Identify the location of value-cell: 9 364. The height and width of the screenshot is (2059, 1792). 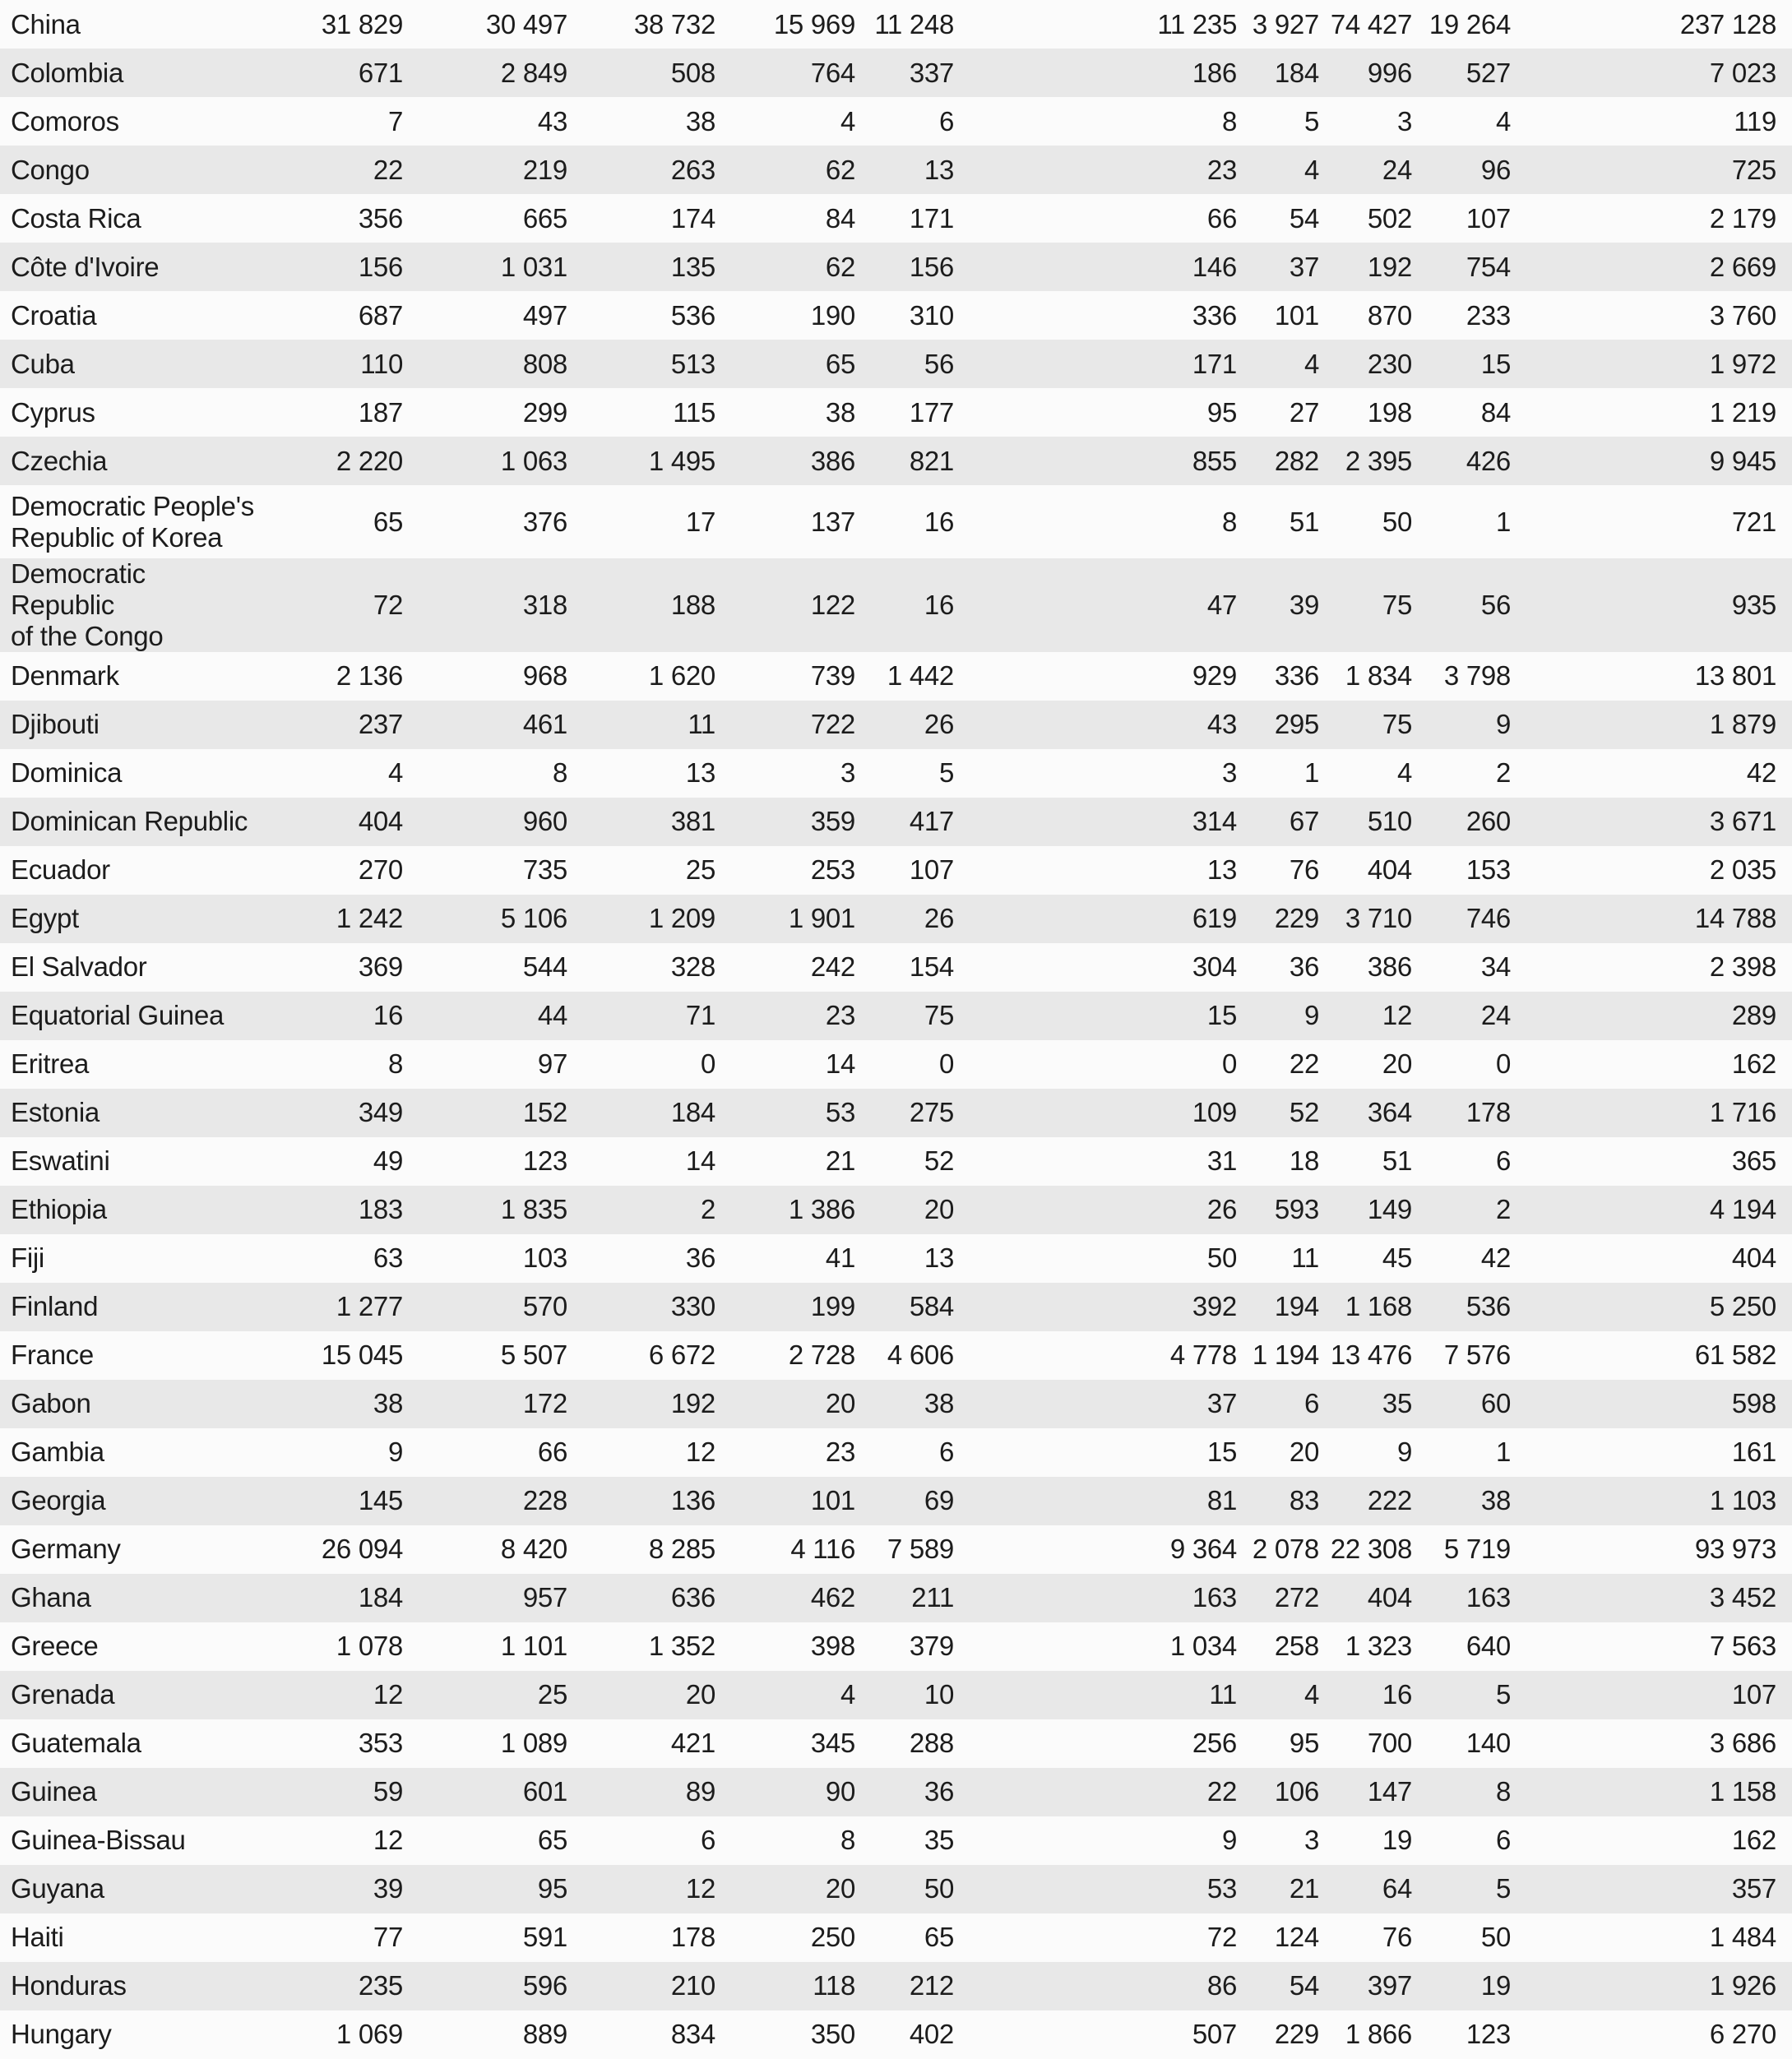
(1203, 1549).